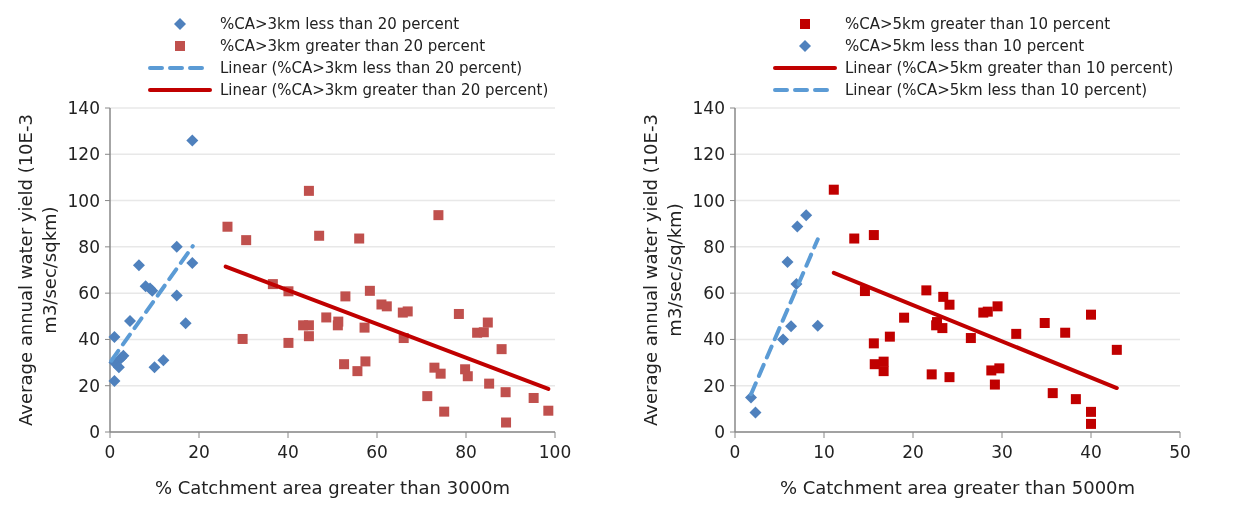 This screenshot has height=513, width=1253. What do you see at coordinates (340, 24) in the screenshot?
I see `legend-label: %CA>3km less than 20 percent` at bounding box center [340, 24].